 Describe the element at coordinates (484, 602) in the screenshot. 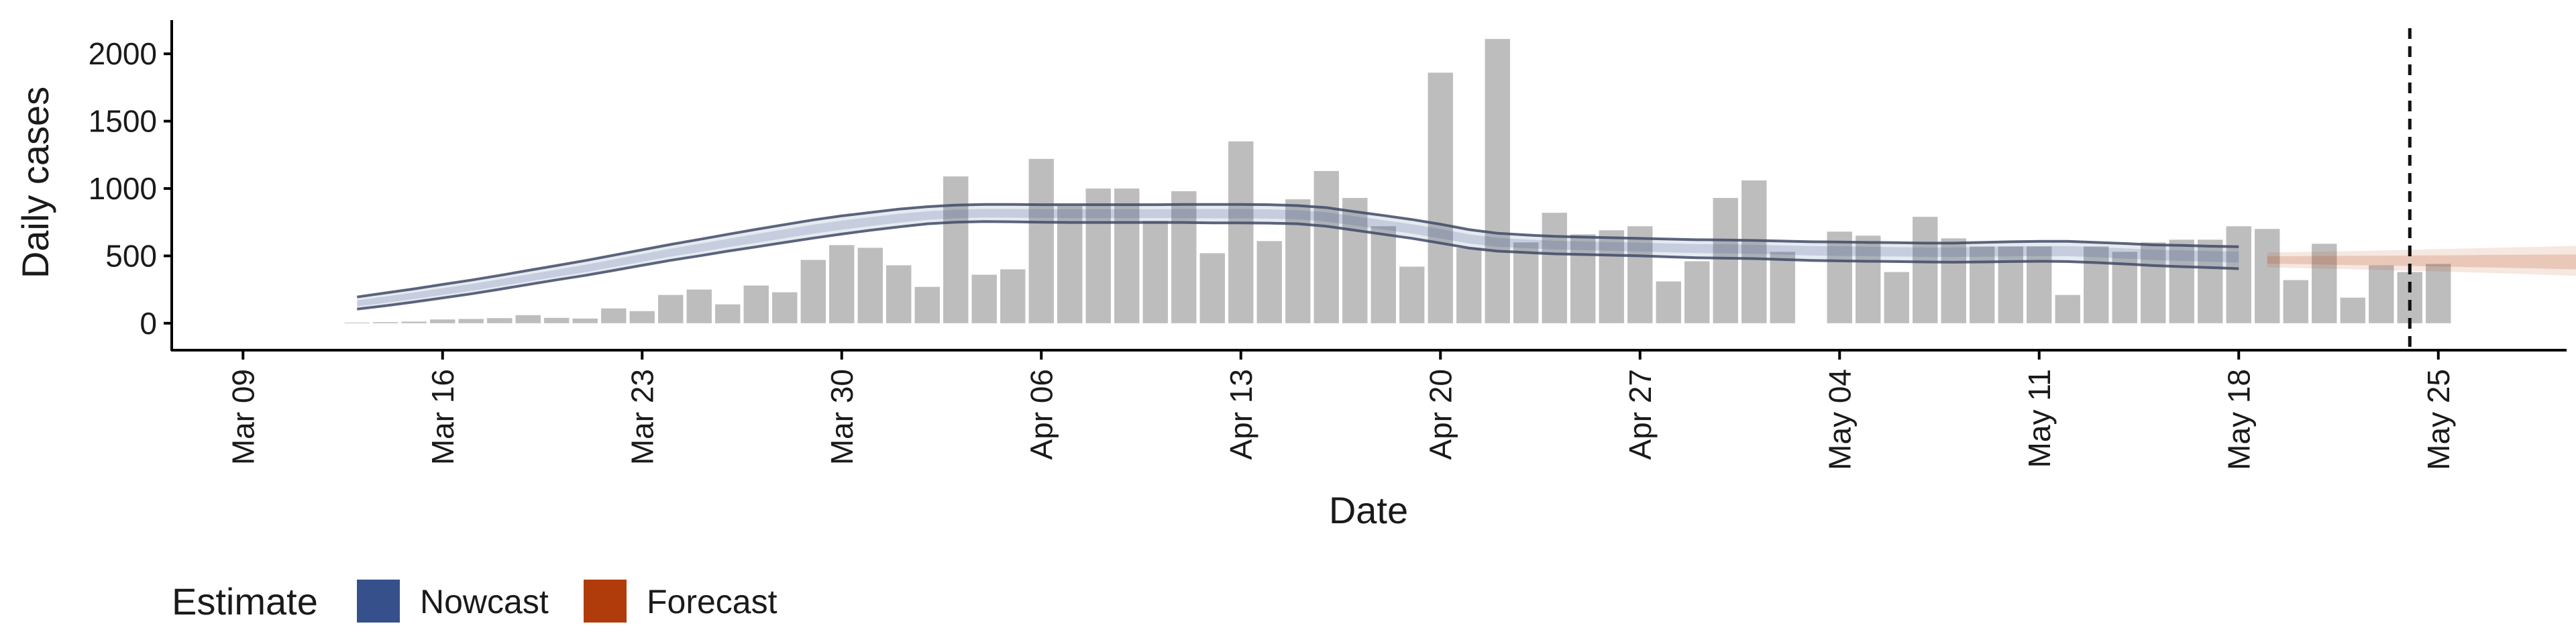

I see `legend-label-nowcast: Nowcast` at that location.